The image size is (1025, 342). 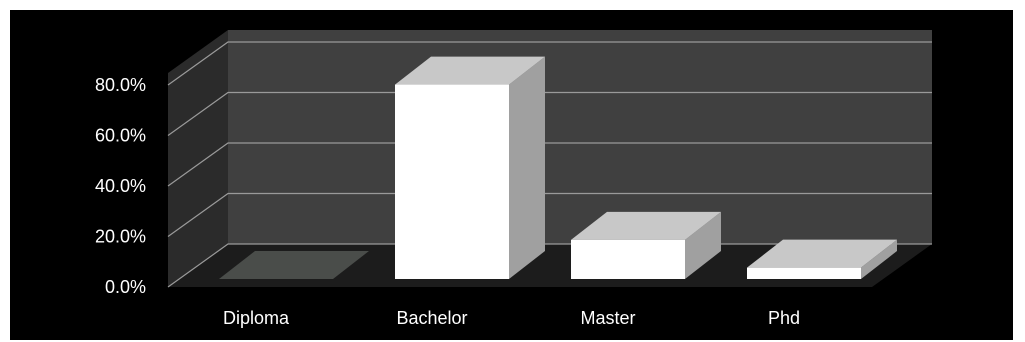 I want to click on y-tick-label: 20.0%, so click(x=120, y=237).